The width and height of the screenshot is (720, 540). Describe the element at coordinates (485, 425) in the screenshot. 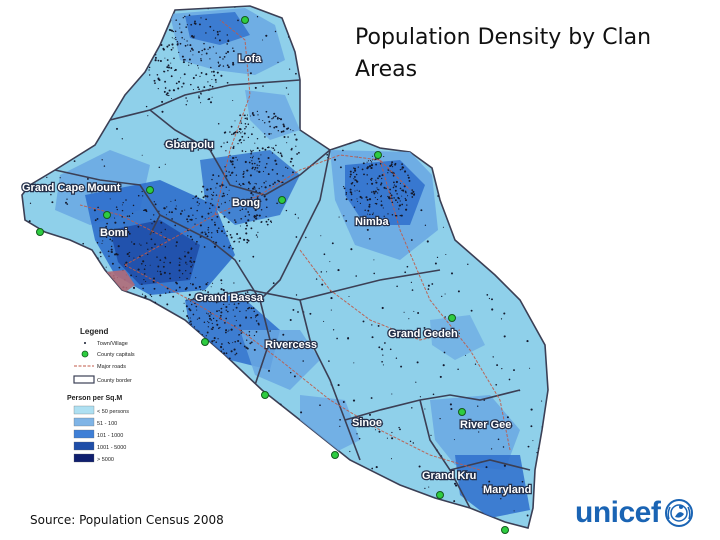

I see `county-label-river-gee: River Gee` at that location.